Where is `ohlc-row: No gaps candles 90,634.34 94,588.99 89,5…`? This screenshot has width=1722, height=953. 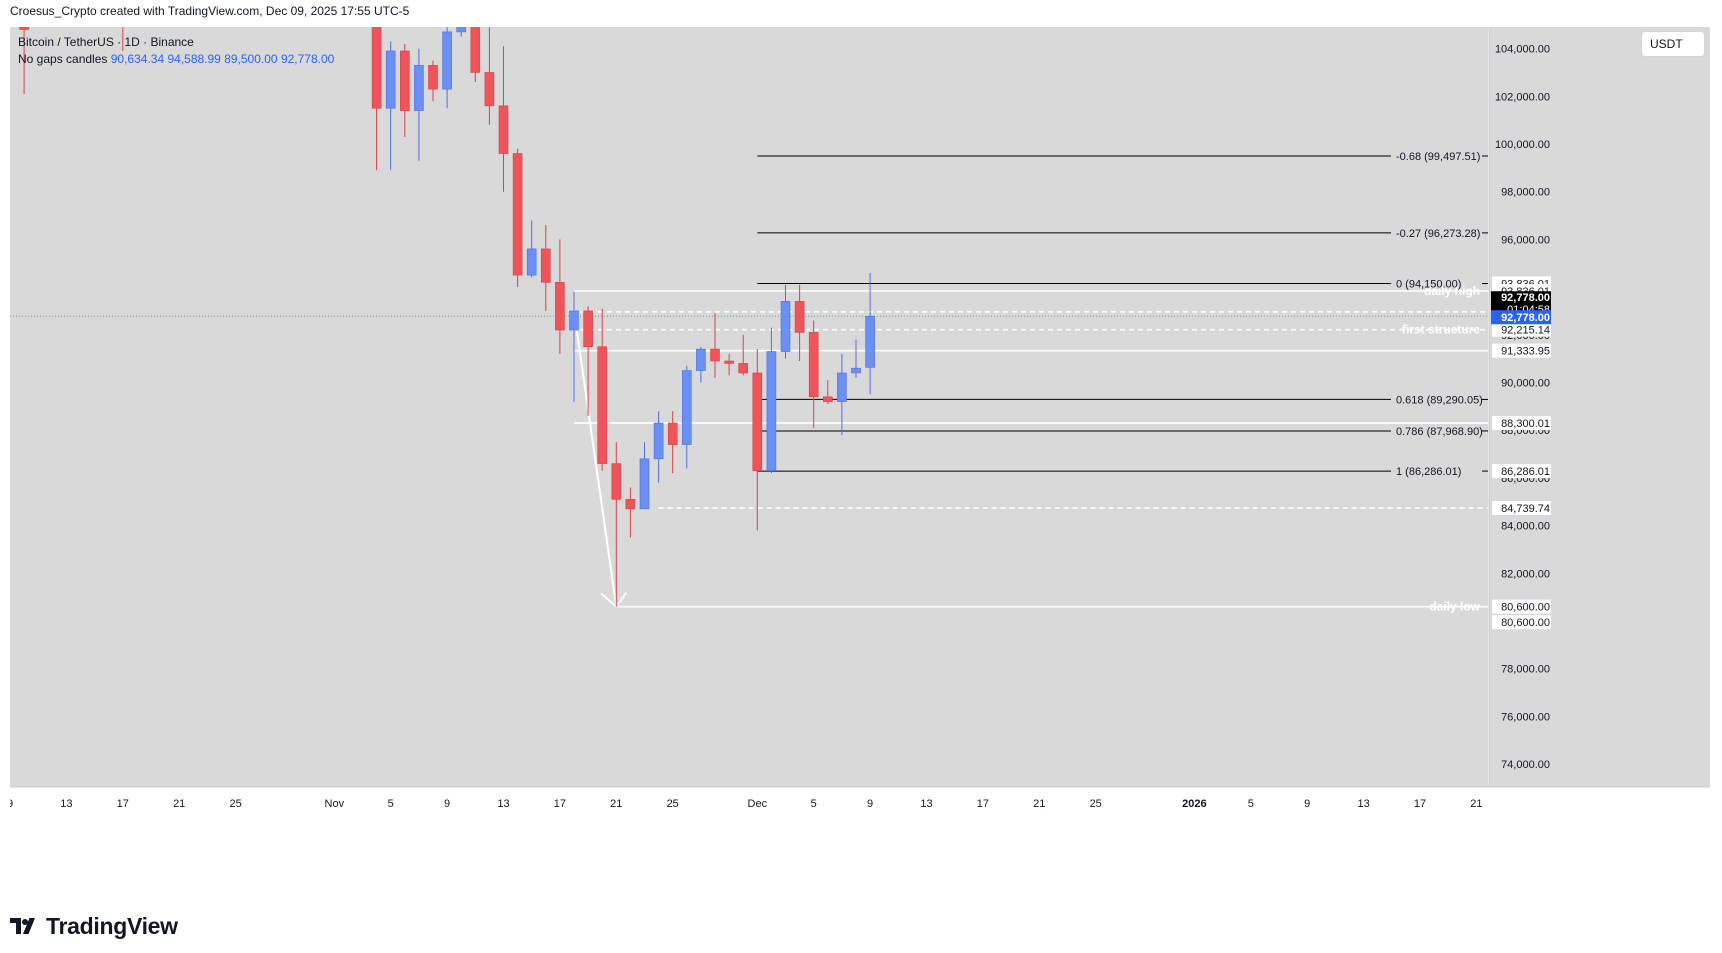 ohlc-row: No gaps candles 90,634.34 94,588.99 89,5… is located at coordinates (176, 59).